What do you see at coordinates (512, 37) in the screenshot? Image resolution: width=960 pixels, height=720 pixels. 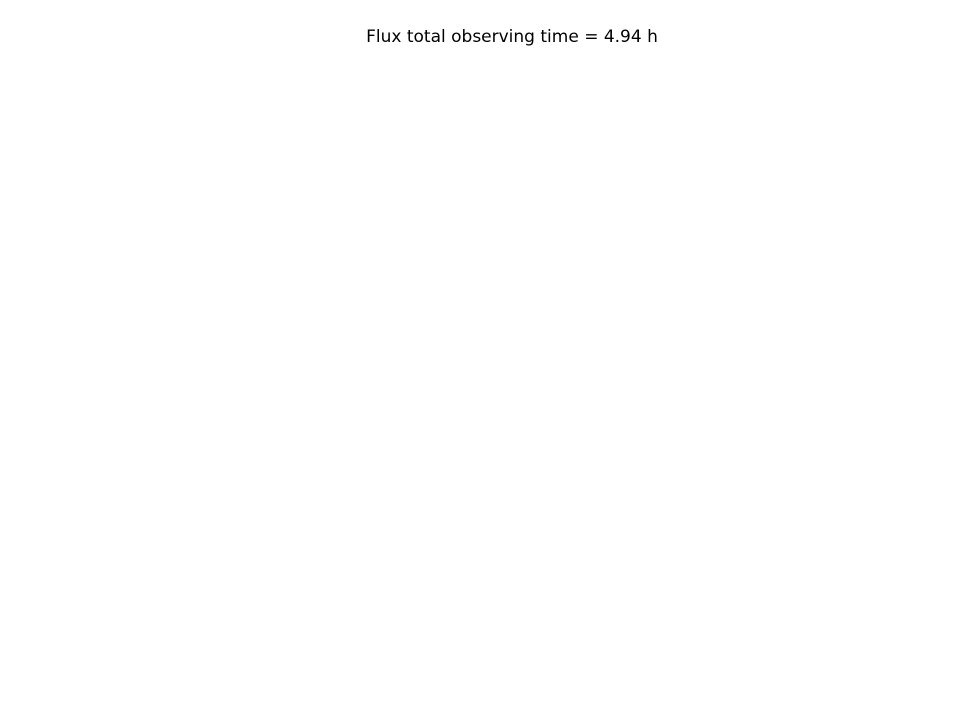 I see `chart-title: Flux total observing time = 4.94 h` at bounding box center [512, 37].